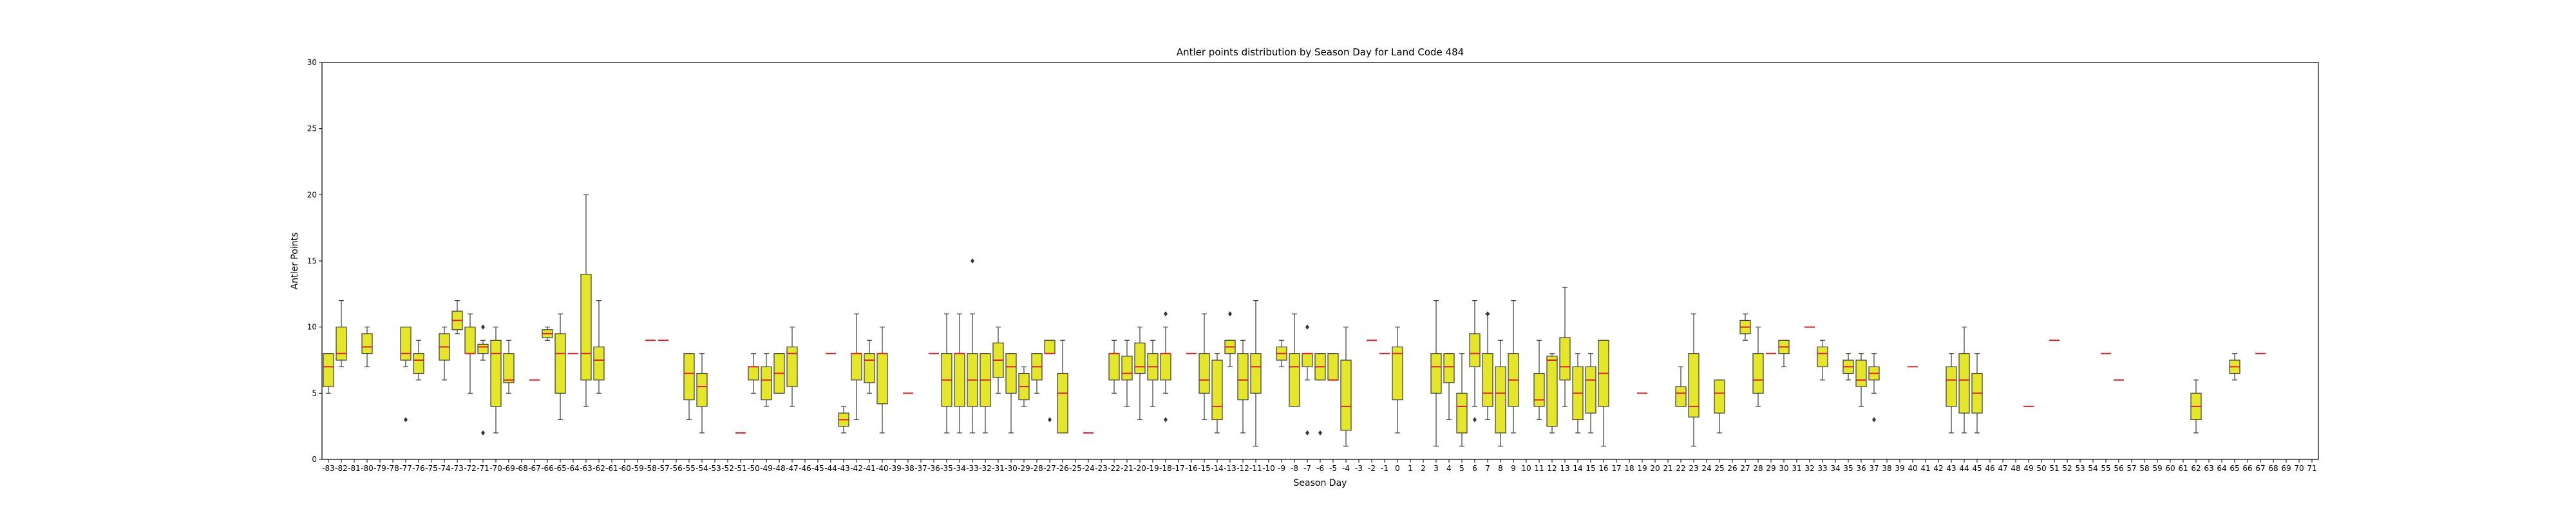  I want to click on x-tick-label: -44, so click(830, 468).